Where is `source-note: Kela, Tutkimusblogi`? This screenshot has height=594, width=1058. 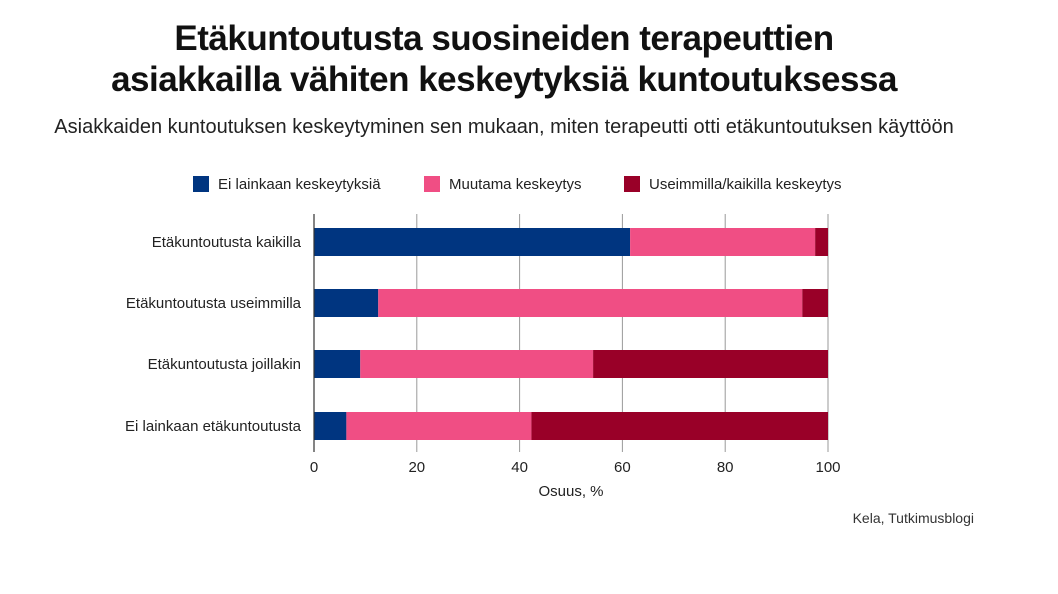 source-note: Kela, Tutkimusblogi is located at coordinates (913, 518).